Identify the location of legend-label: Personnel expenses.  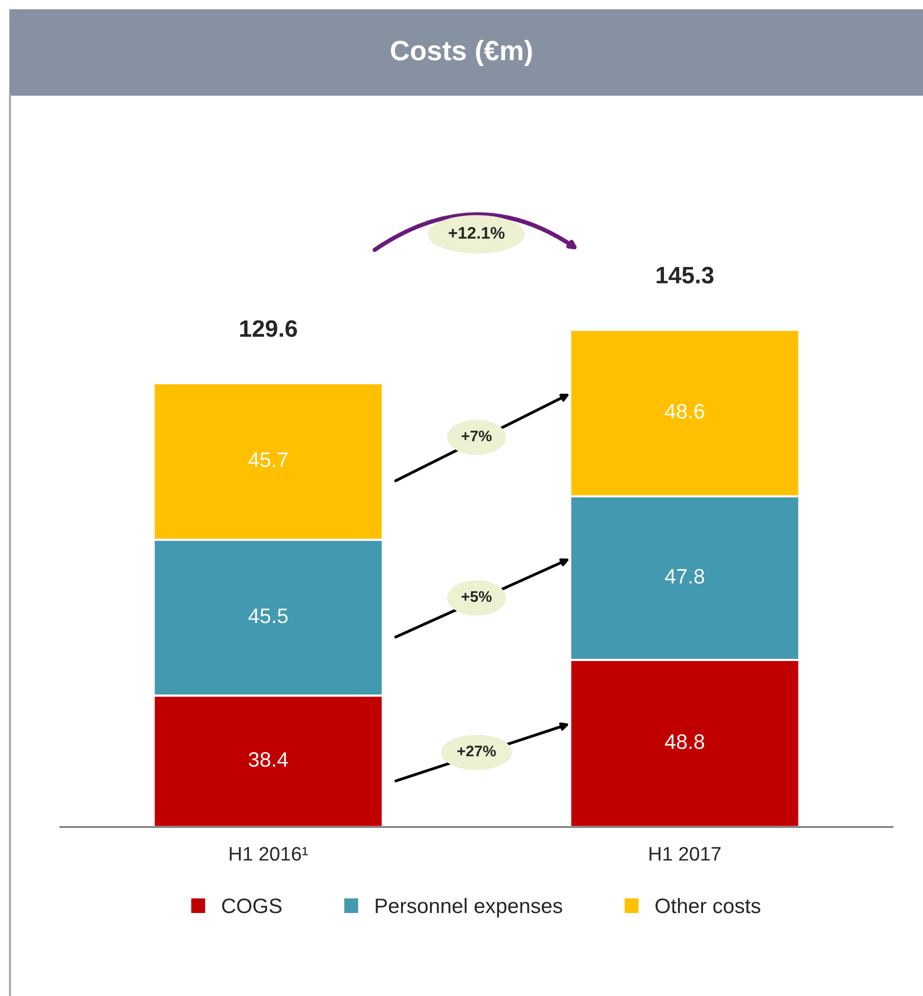
(469, 908).